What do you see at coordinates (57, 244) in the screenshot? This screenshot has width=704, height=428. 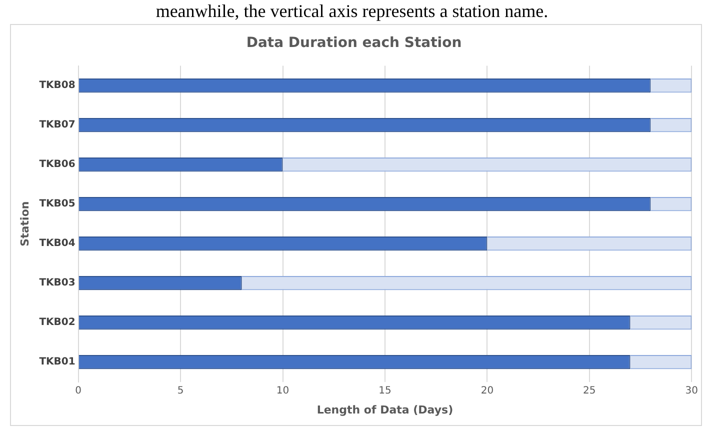 I see `y-tick-label: TKB04` at bounding box center [57, 244].